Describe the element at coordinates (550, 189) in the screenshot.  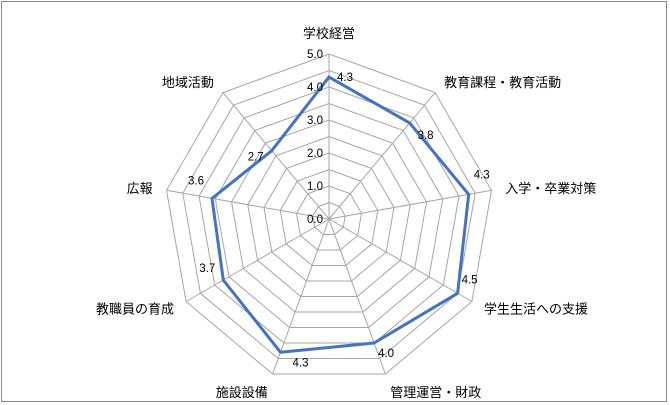
I see `category-label: 入学・卒業対策` at that location.